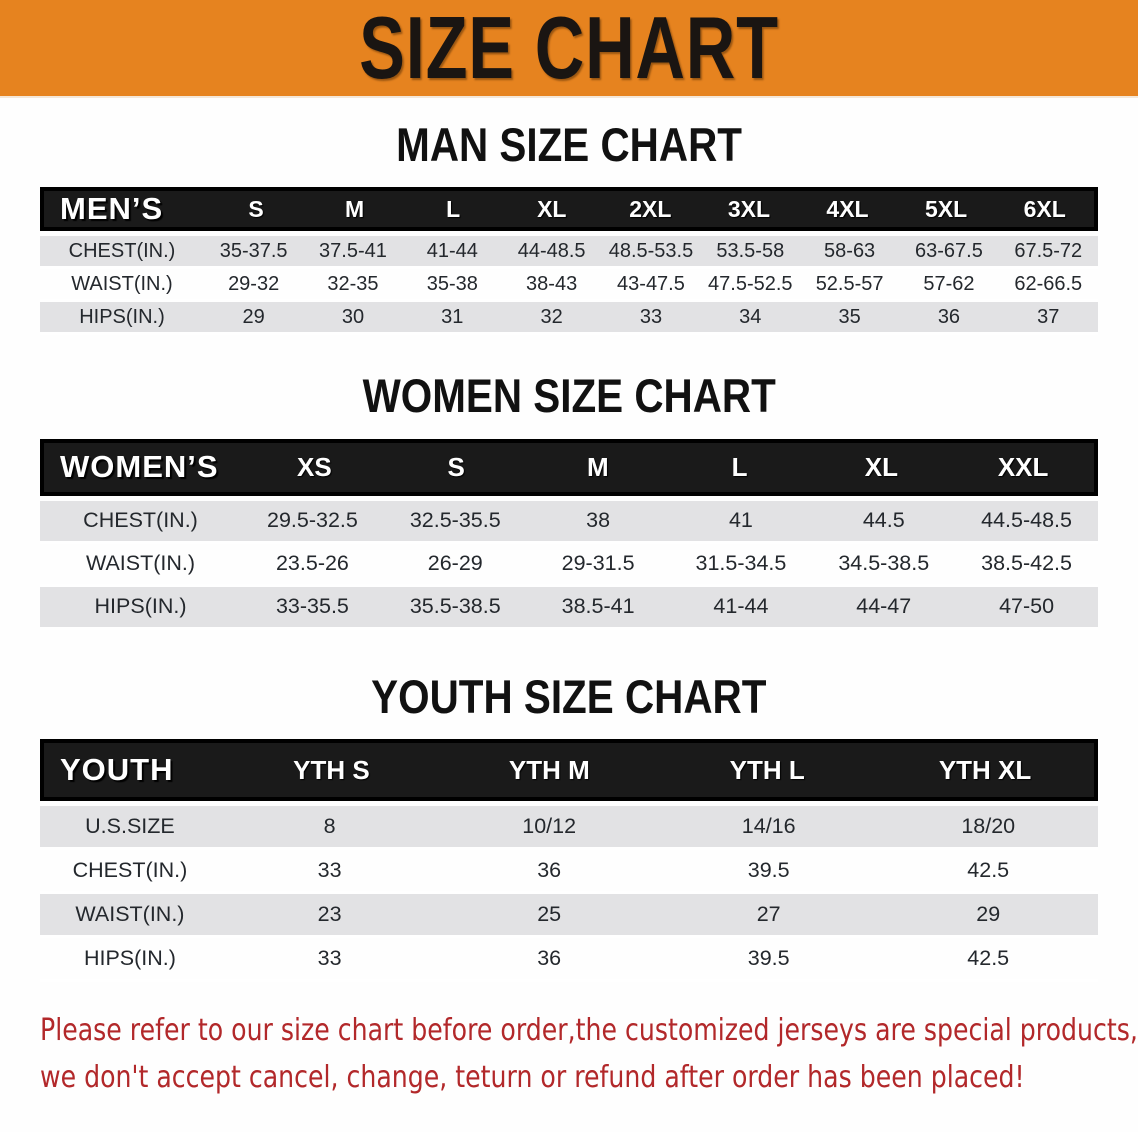  What do you see at coordinates (598, 563) in the screenshot?
I see `cell-value: 29-31.5` at bounding box center [598, 563].